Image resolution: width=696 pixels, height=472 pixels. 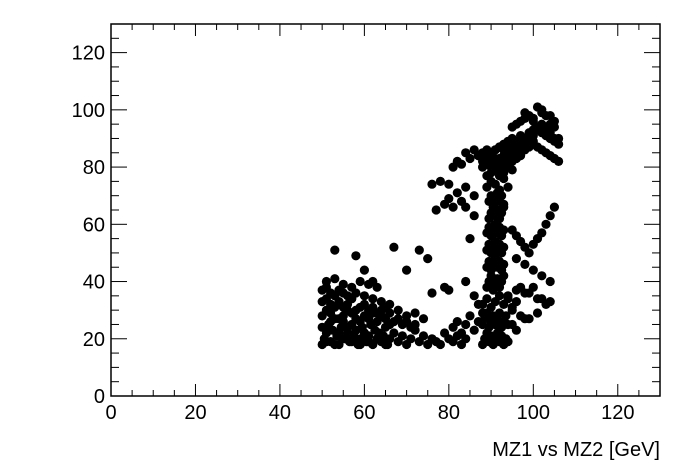 I want to click on x-tick-label: 40, so click(x=280, y=413).